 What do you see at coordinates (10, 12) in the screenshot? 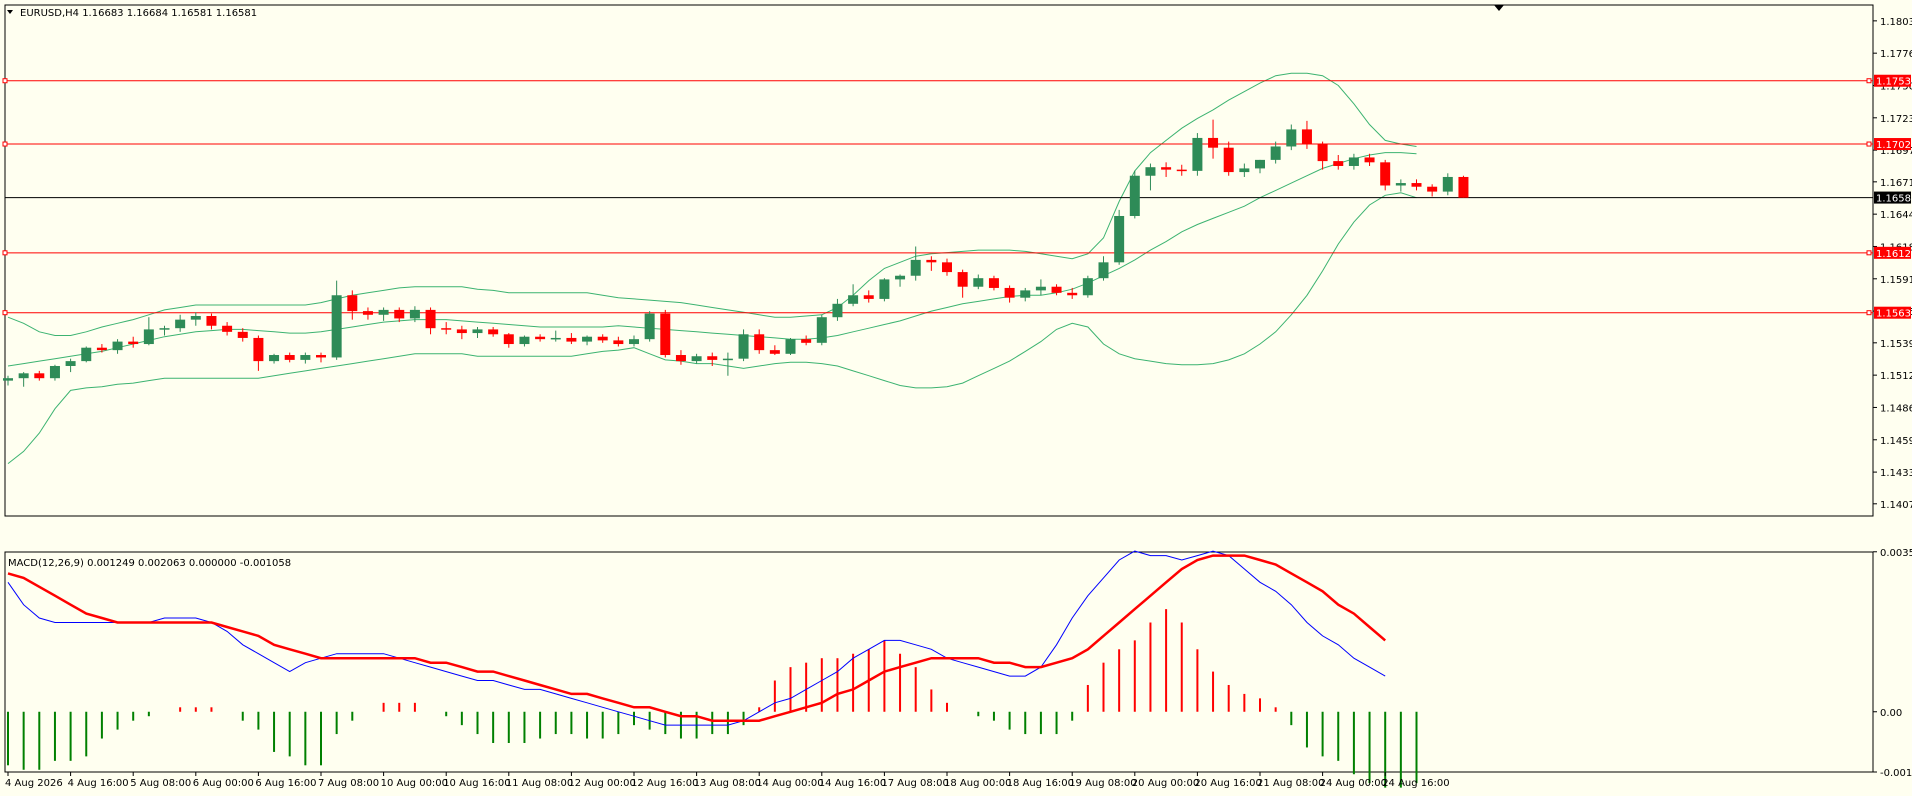
I see `menu-triangle-icon` at bounding box center [10, 12].